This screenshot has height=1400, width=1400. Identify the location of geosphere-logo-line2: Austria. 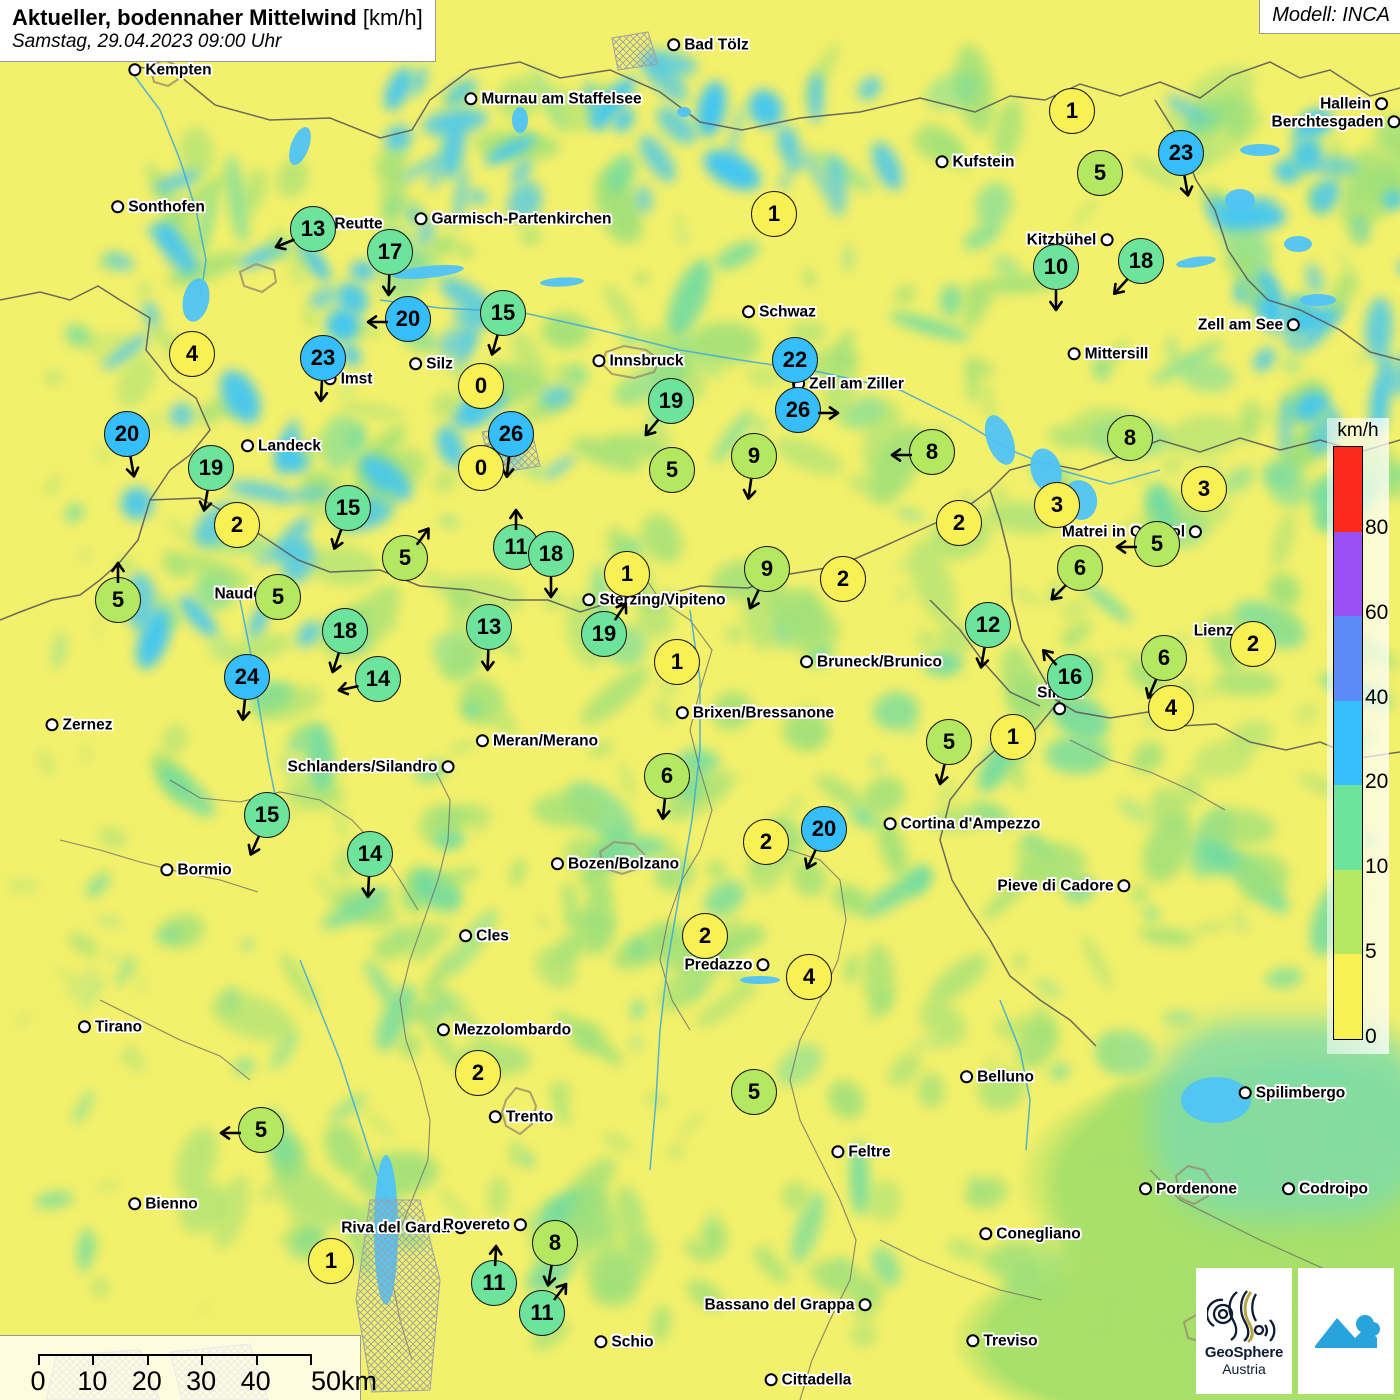
(1244, 1368).